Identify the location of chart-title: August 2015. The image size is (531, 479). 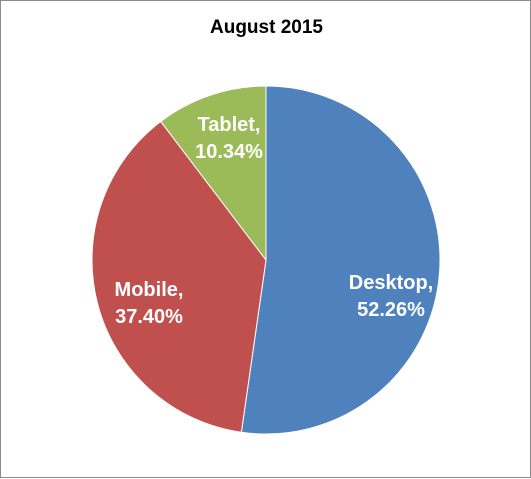
(266, 27).